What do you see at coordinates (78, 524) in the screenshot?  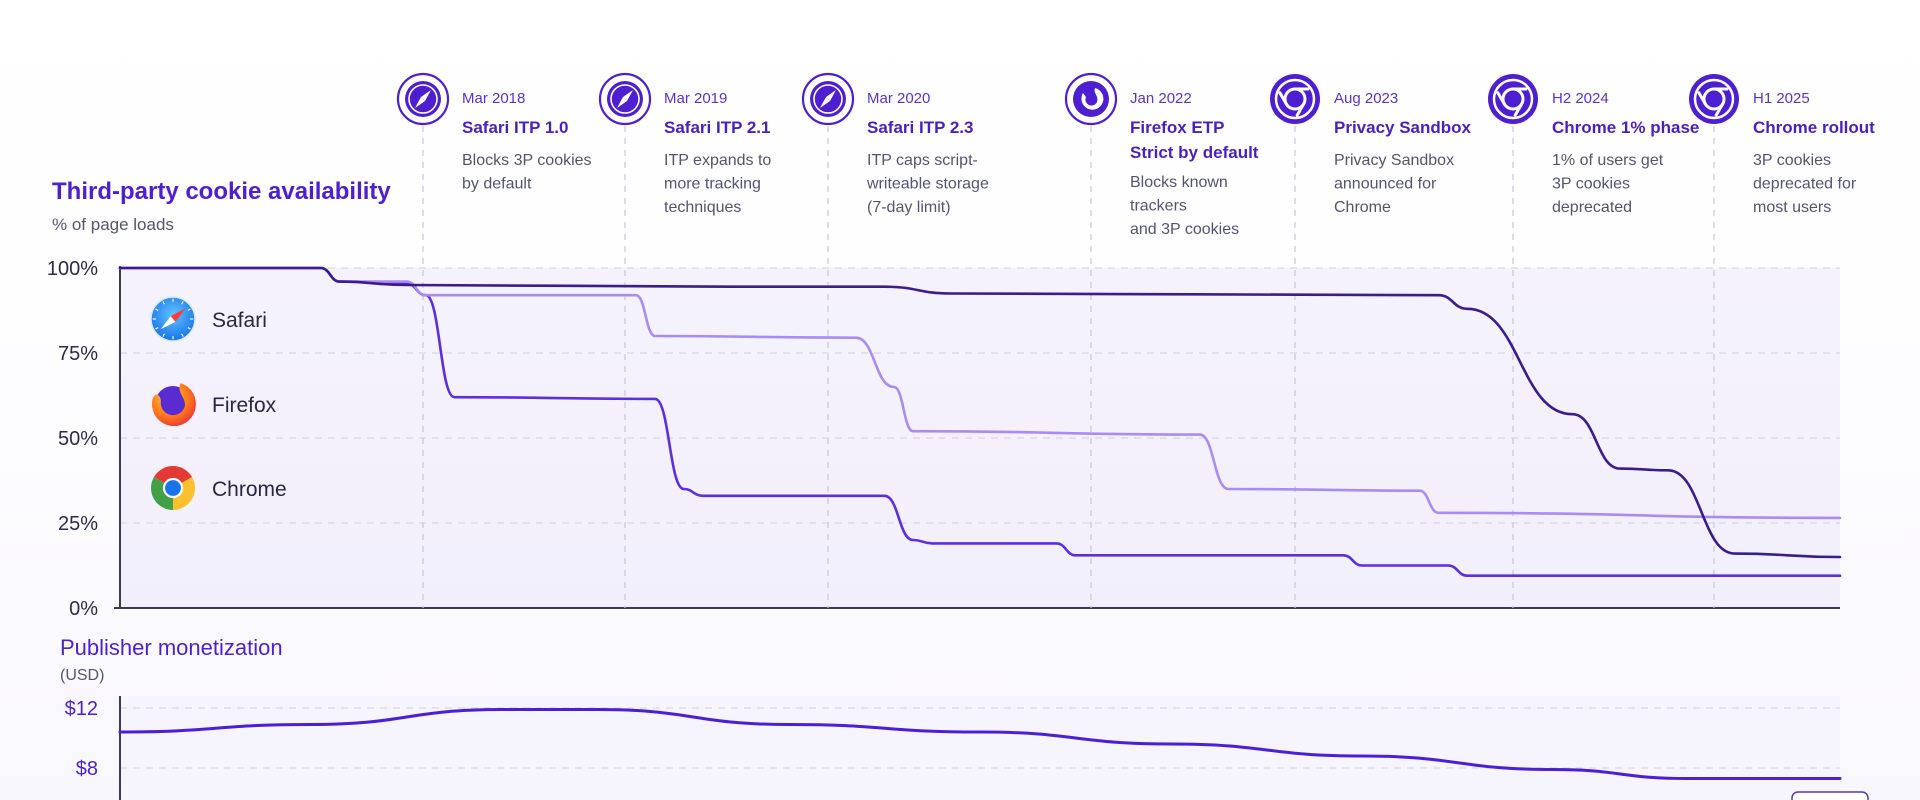 I see `y-tick-label: 25%` at bounding box center [78, 524].